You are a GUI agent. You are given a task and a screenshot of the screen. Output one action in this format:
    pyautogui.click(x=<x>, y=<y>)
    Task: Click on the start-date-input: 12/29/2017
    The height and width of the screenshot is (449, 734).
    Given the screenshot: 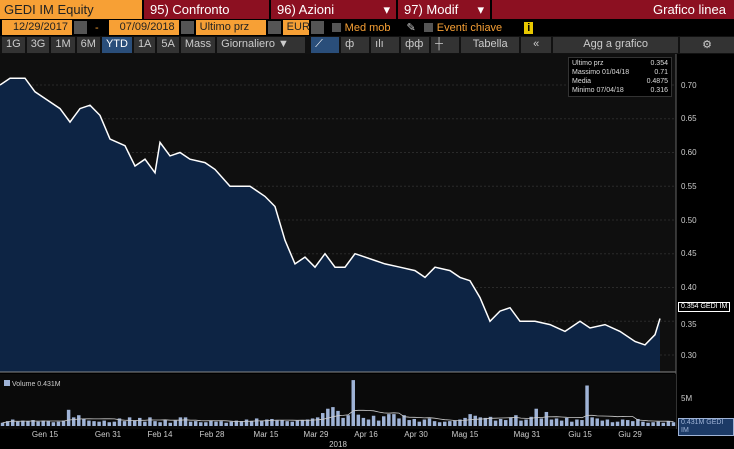 What is the action you would take?
    pyautogui.click(x=37, y=27)
    